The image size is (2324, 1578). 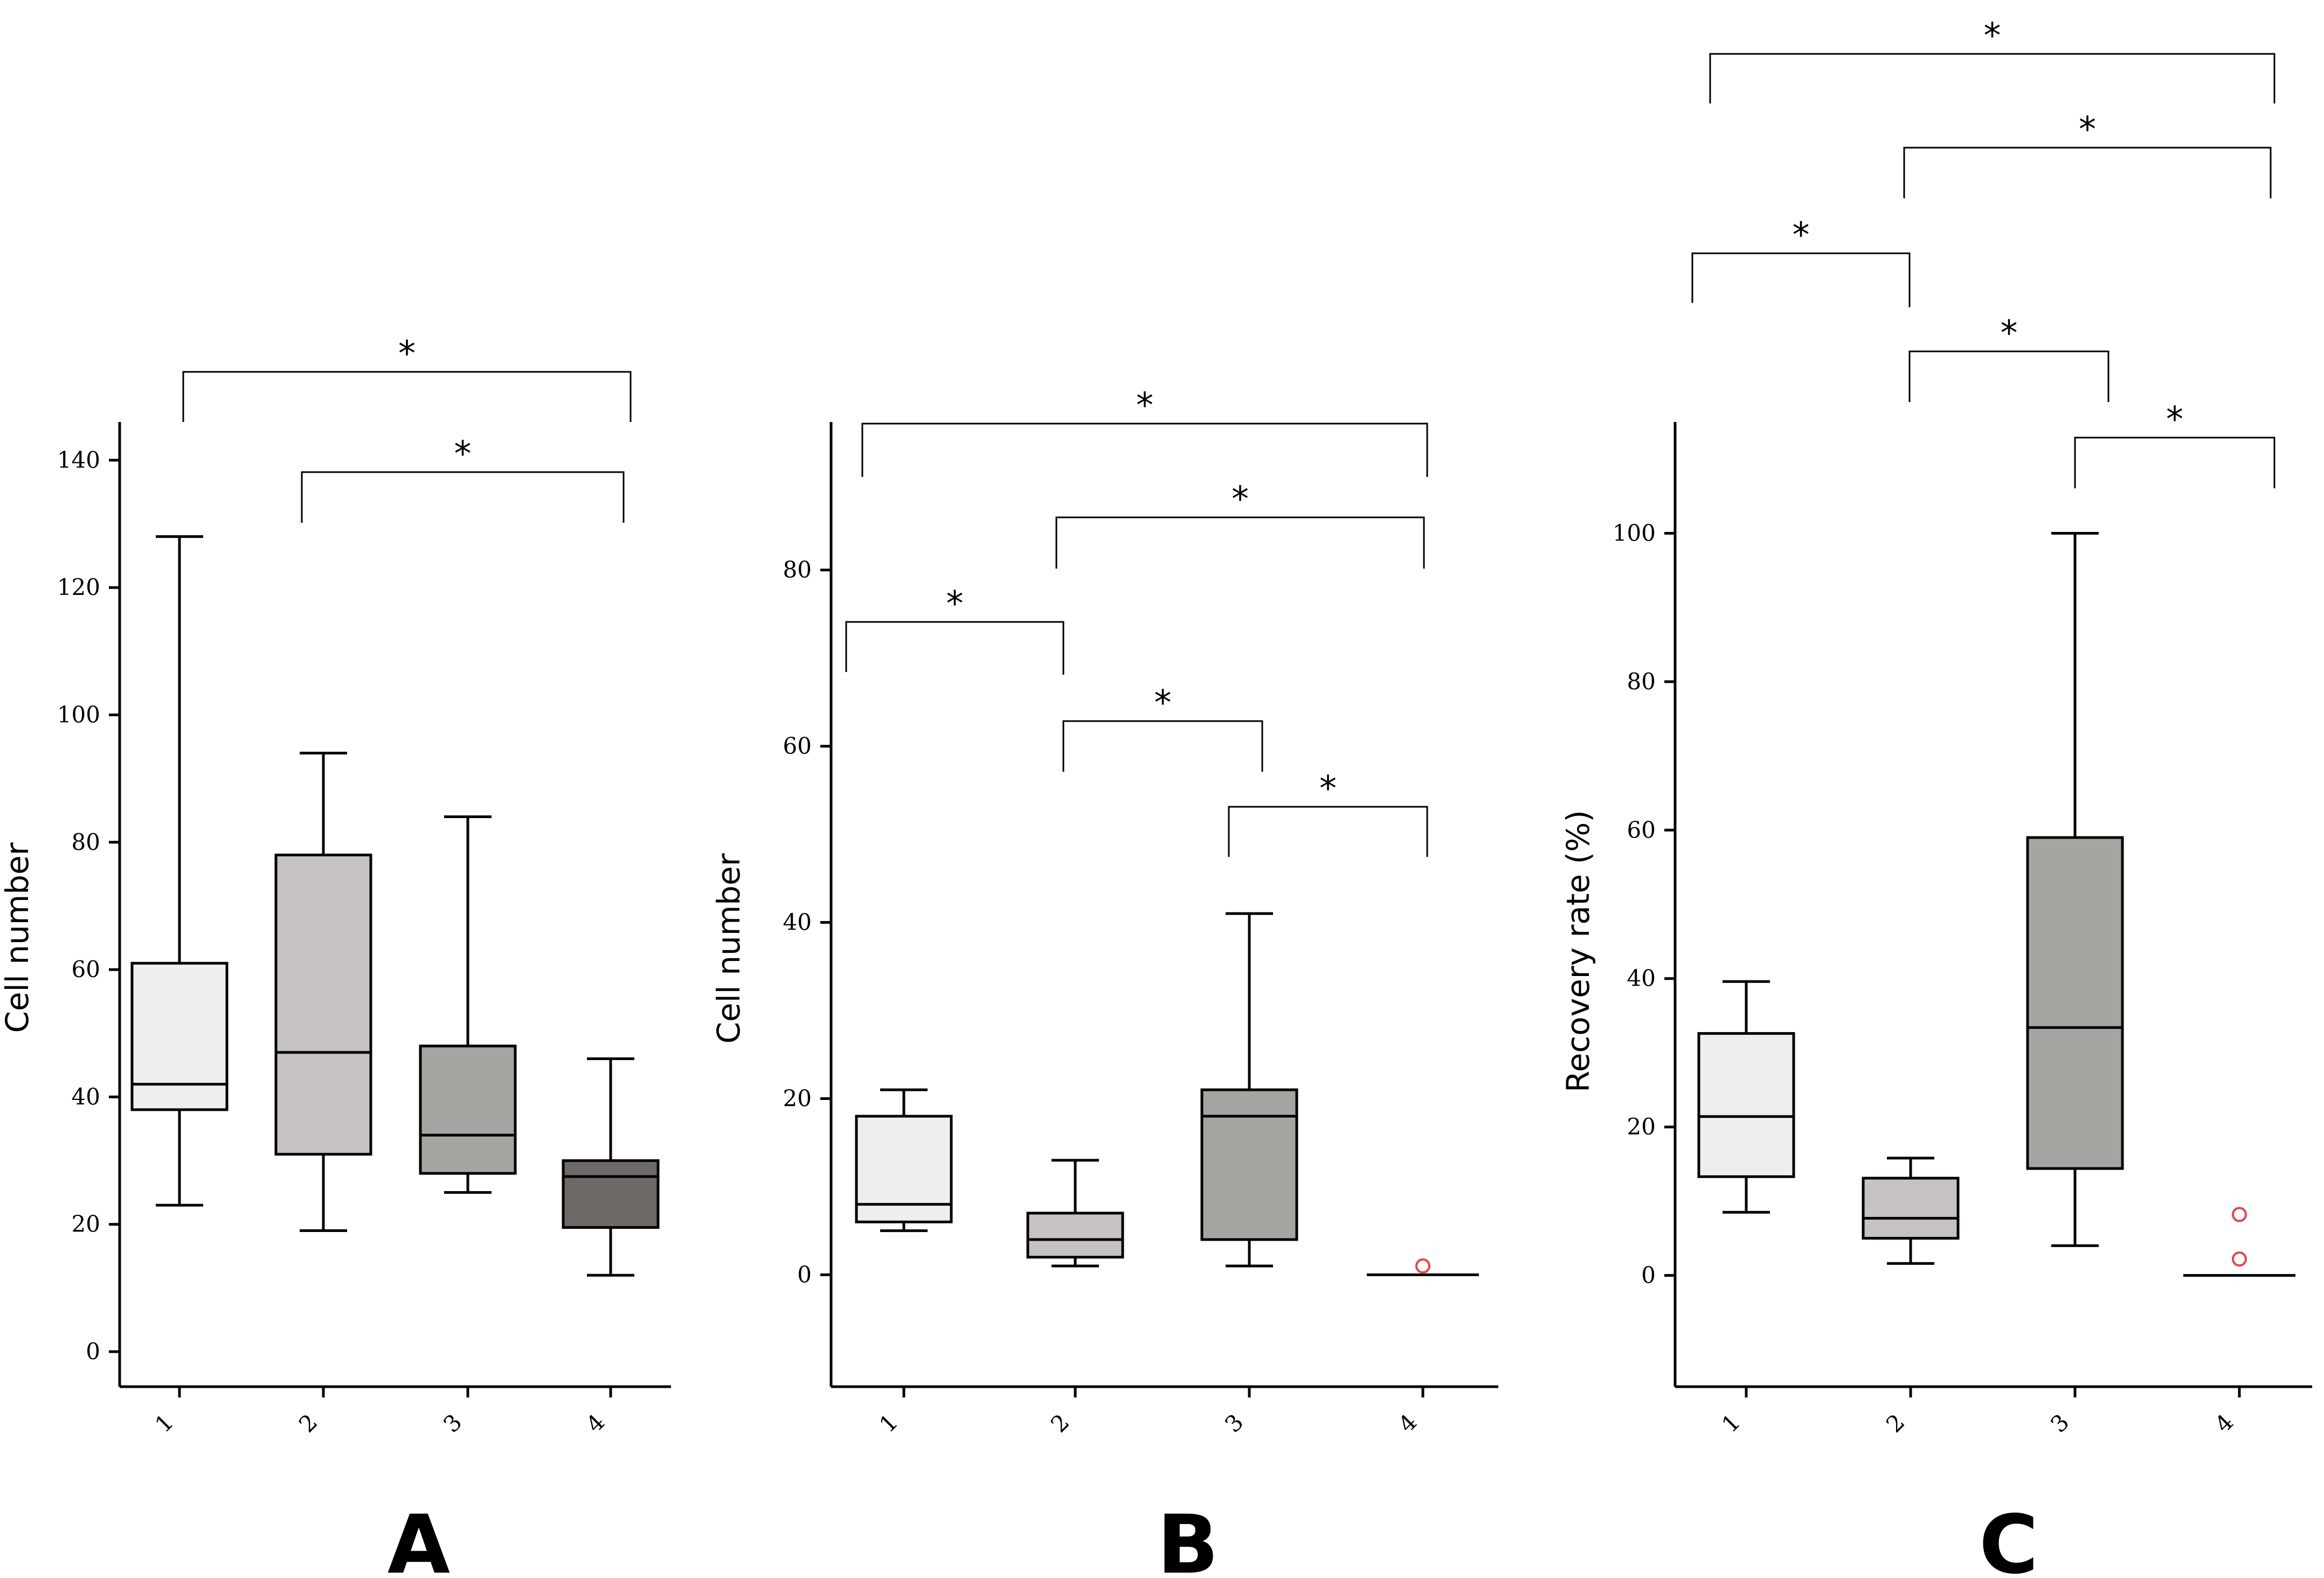 What do you see at coordinates (79, 460) in the screenshot?
I see `y-tick-label: 140` at bounding box center [79, 460].